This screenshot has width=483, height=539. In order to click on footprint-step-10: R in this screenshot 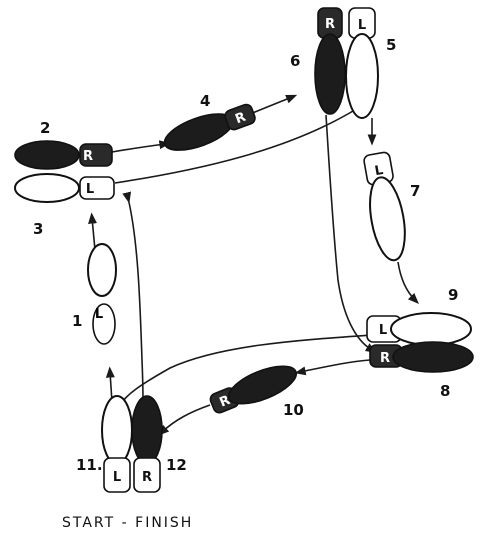, I will do `click(253, 389)`.